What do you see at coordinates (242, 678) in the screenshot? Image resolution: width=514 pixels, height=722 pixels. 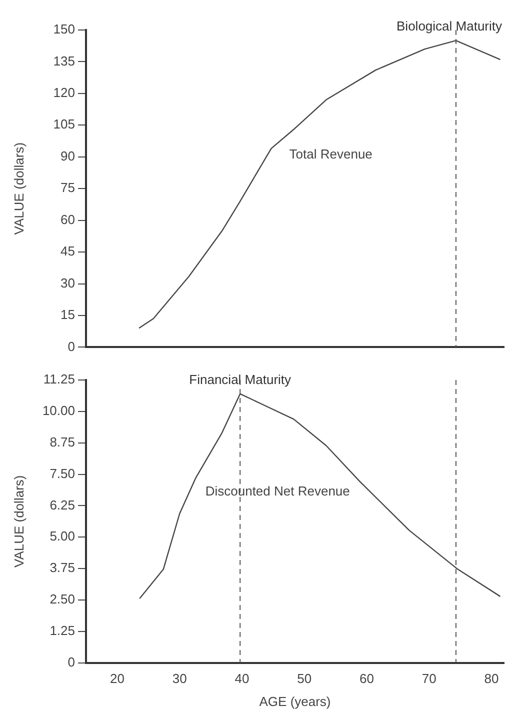 I see `x-tick-label: 40` at bounding box center [242, 678].